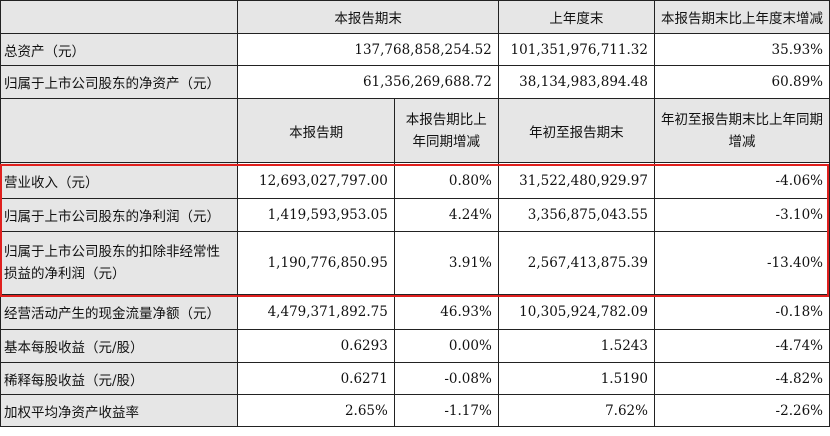  Describe the element at coordinates (576, 17) in the screenshot. I see `header-prior-year-end: 上年度末` at that location.